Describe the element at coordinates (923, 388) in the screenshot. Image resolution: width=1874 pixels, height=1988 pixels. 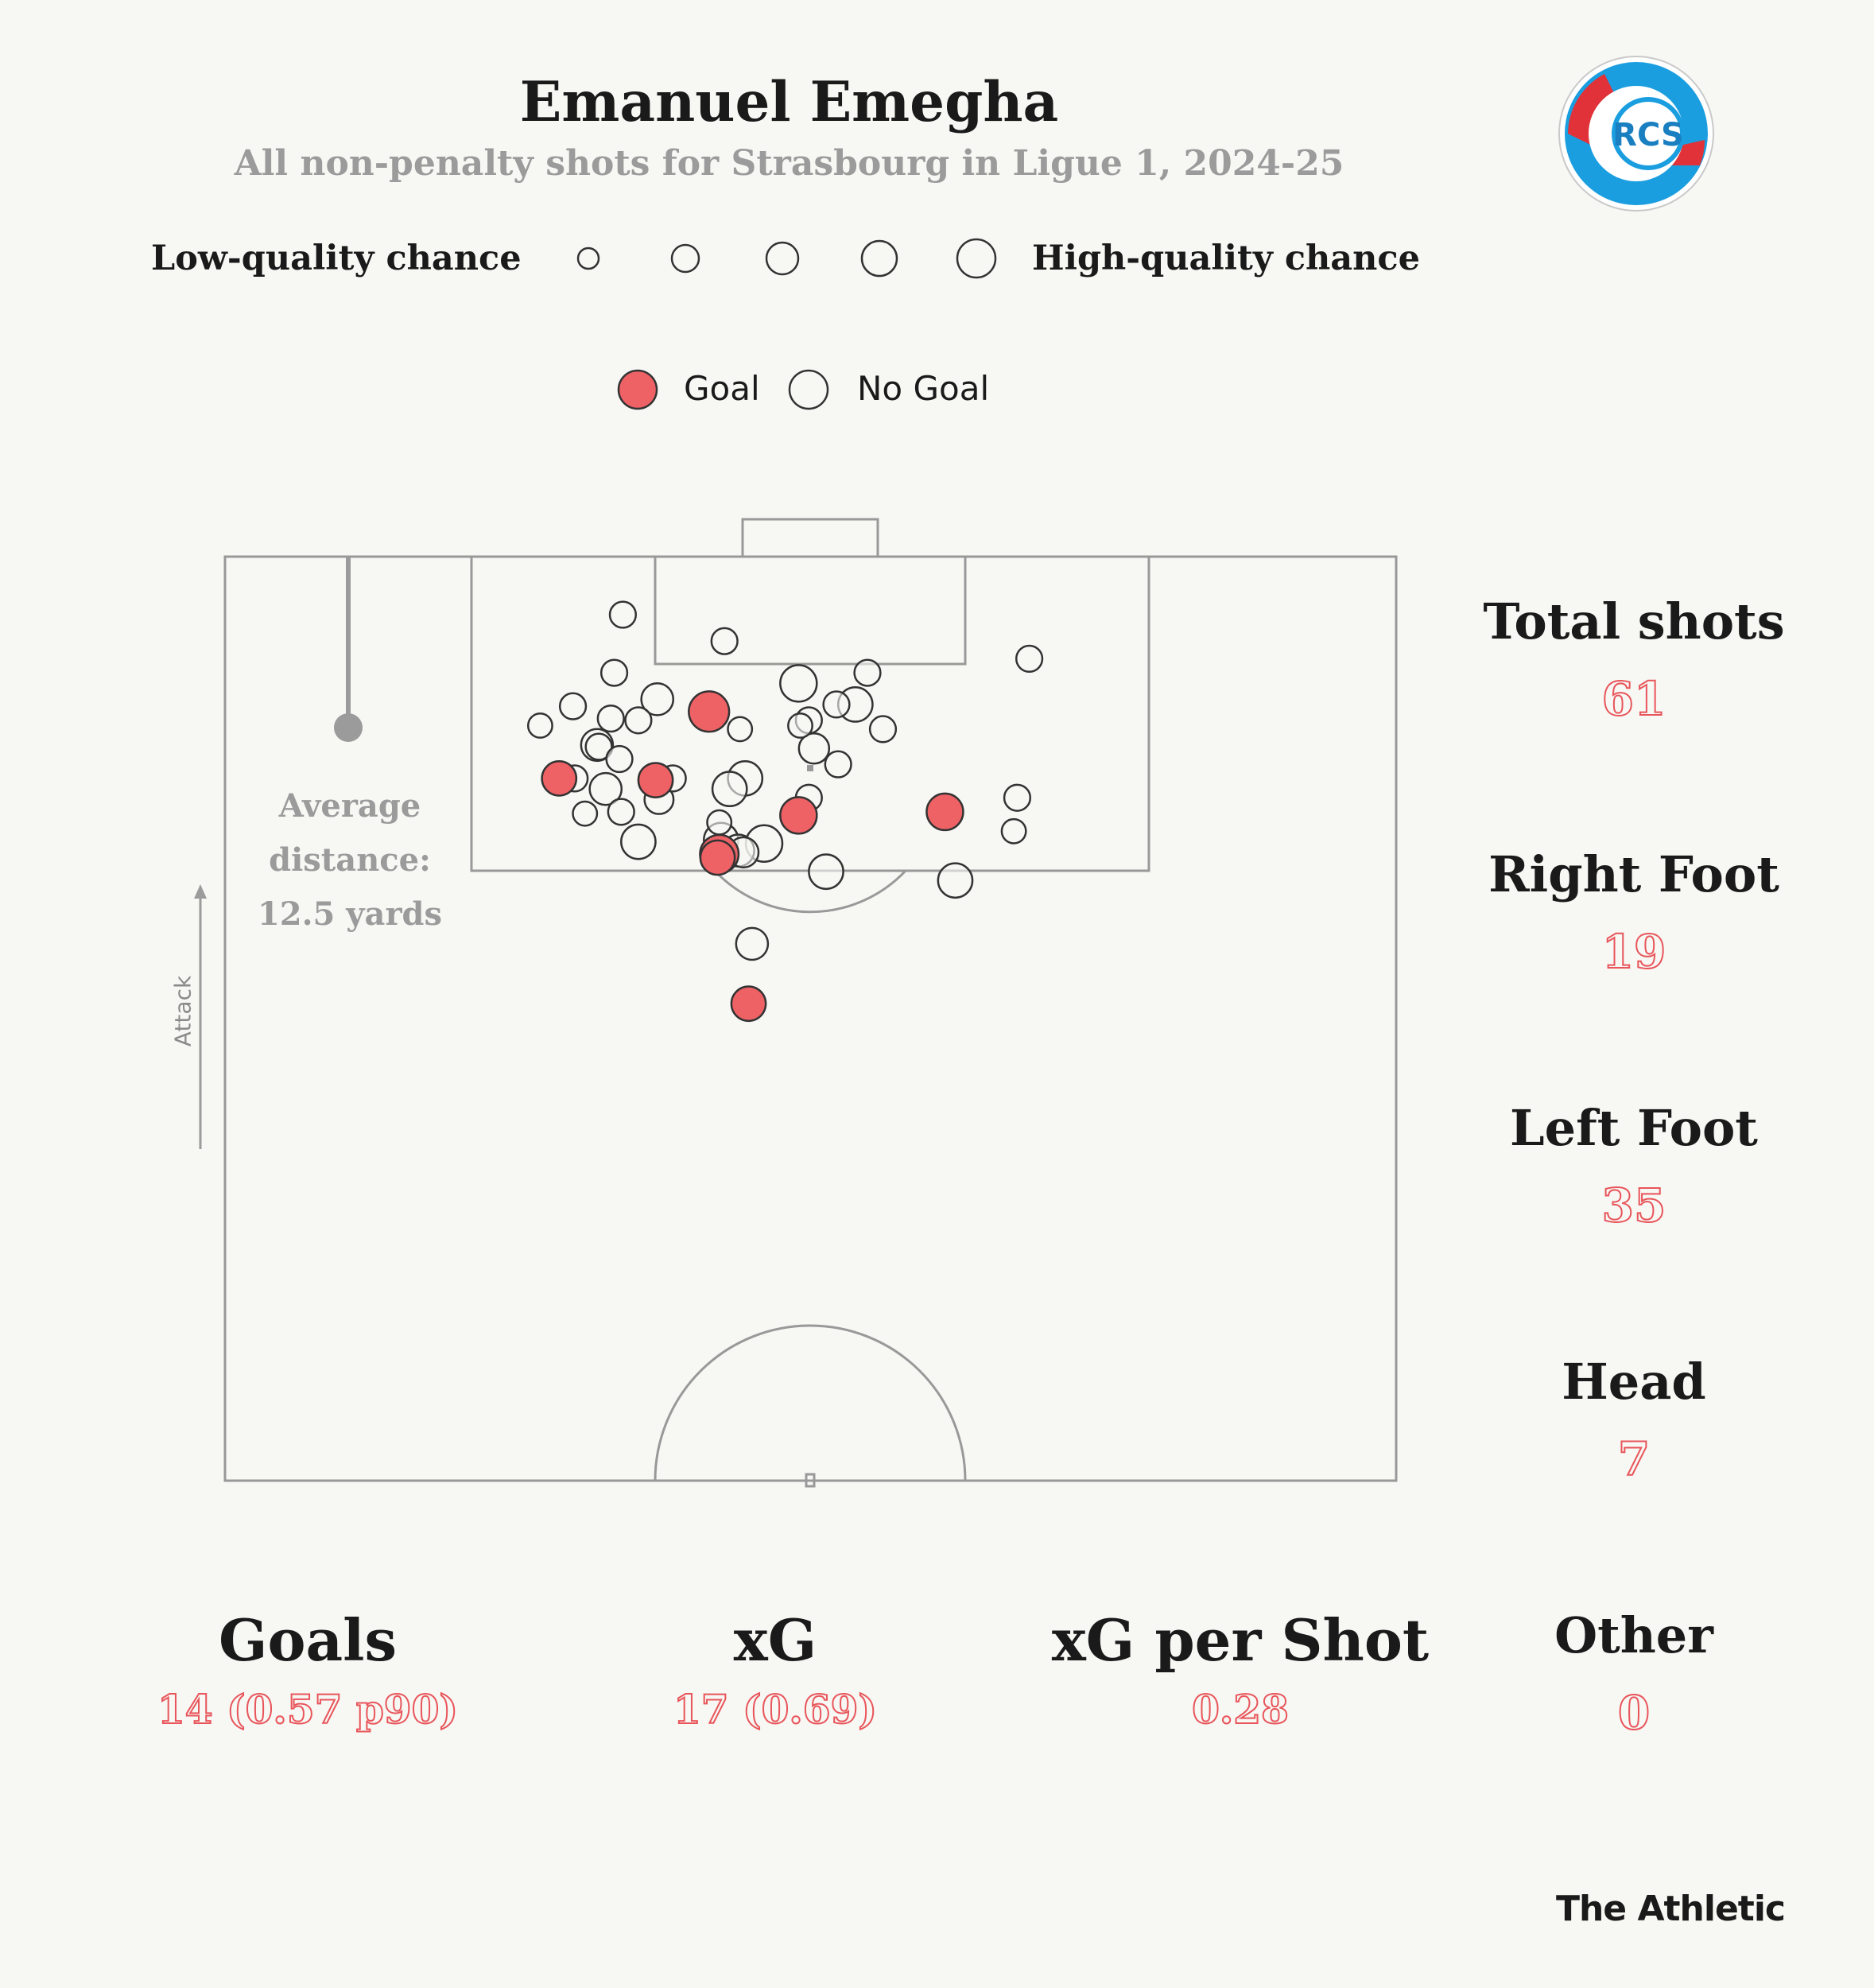
I see `no-goal-legend-label: No Goal` at that location.